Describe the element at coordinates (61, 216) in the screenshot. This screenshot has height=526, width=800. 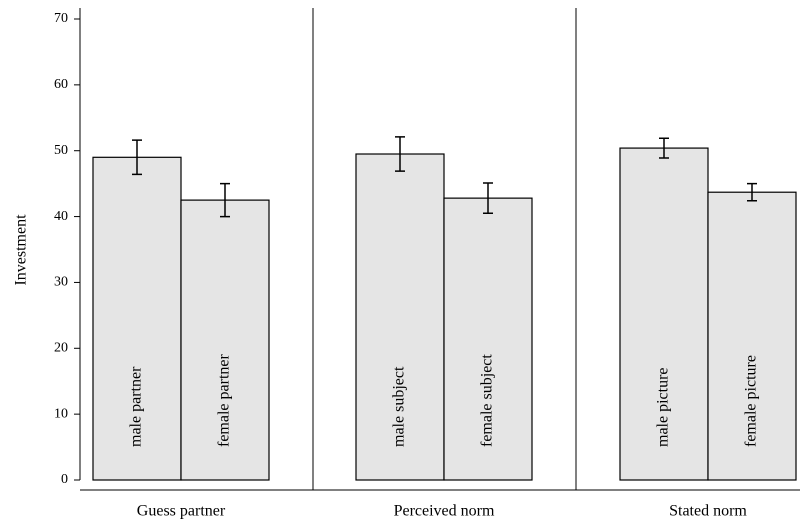
I see `y-tick-label: 40` at that location.